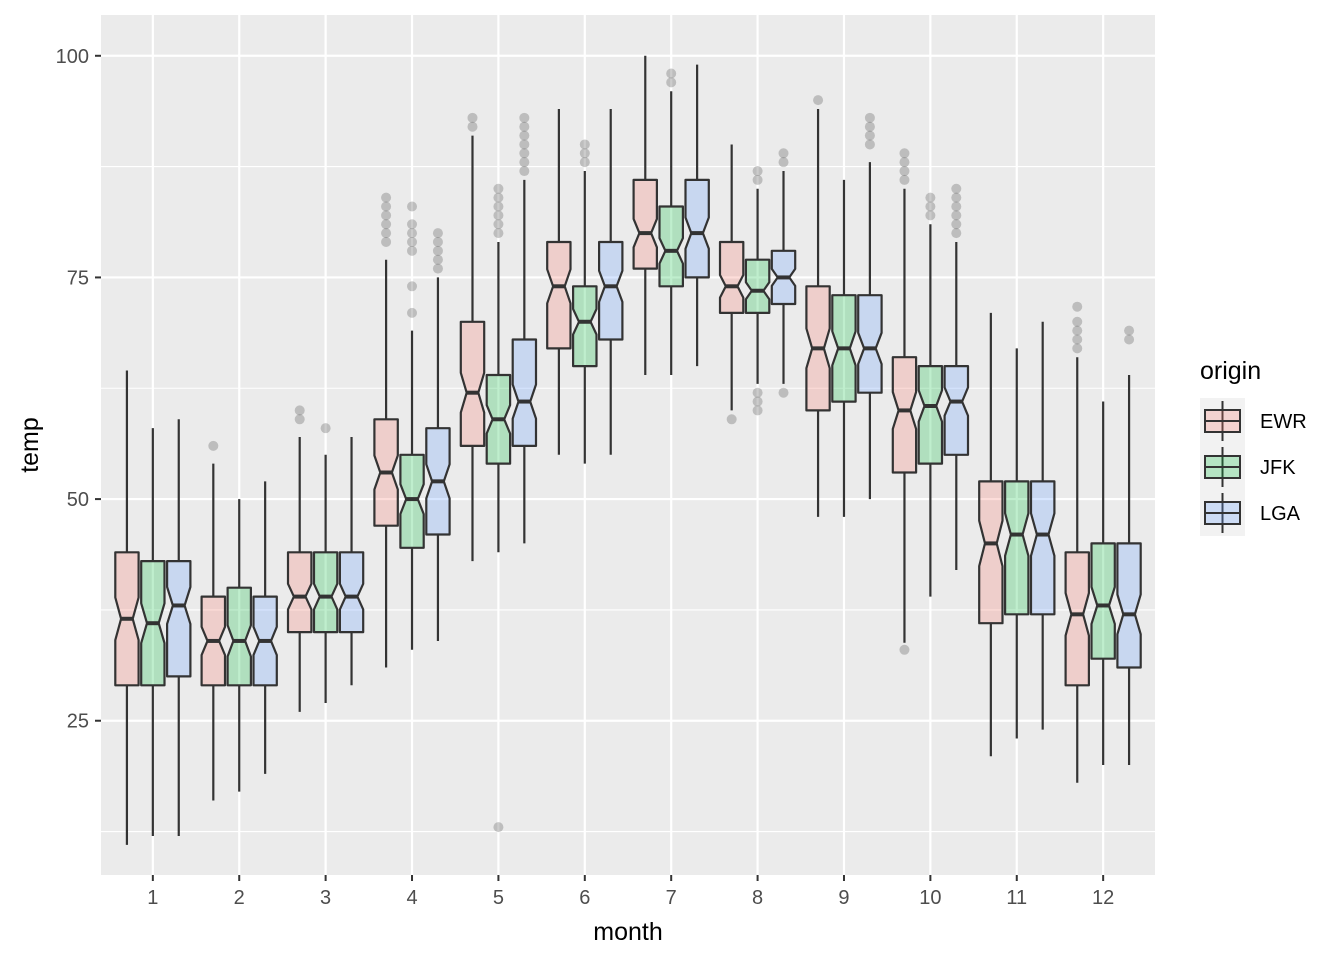 The width and height of the screenshot is (1344, 960). Describe the element at coordinates (1278, 468) in the screenshot. I see `legend-label-jfk: JFK` at that location.